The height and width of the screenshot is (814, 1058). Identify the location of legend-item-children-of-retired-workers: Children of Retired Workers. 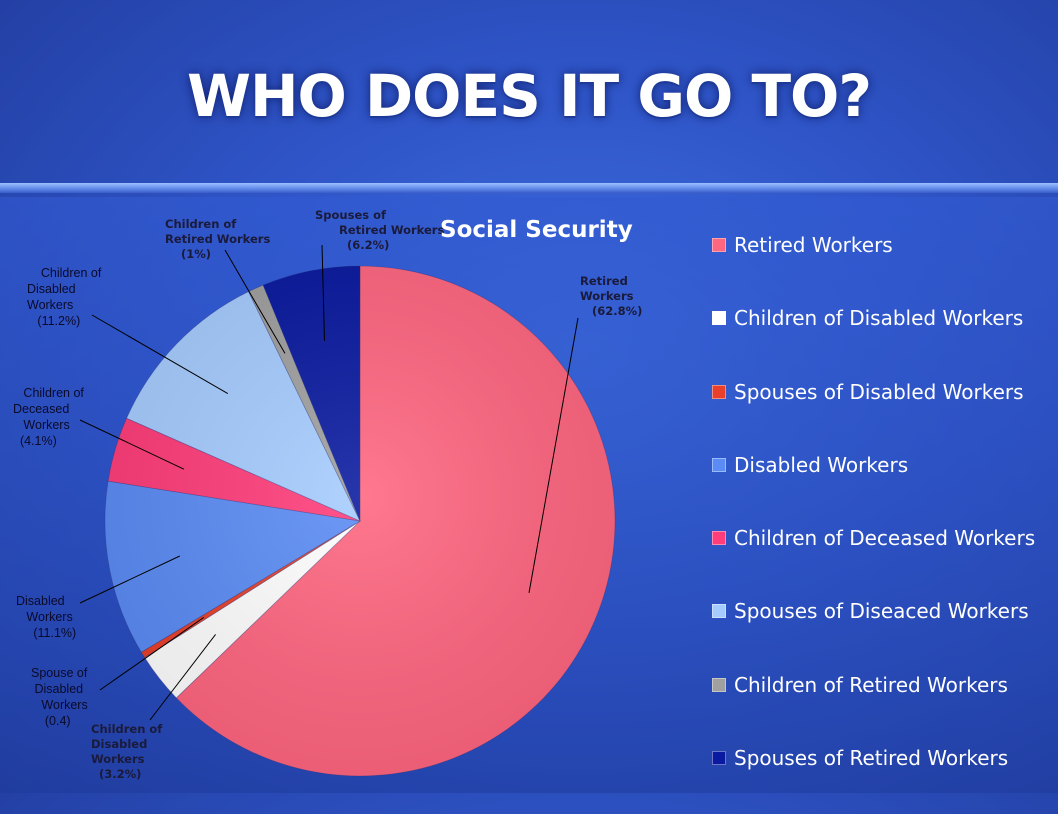
(882, 704).